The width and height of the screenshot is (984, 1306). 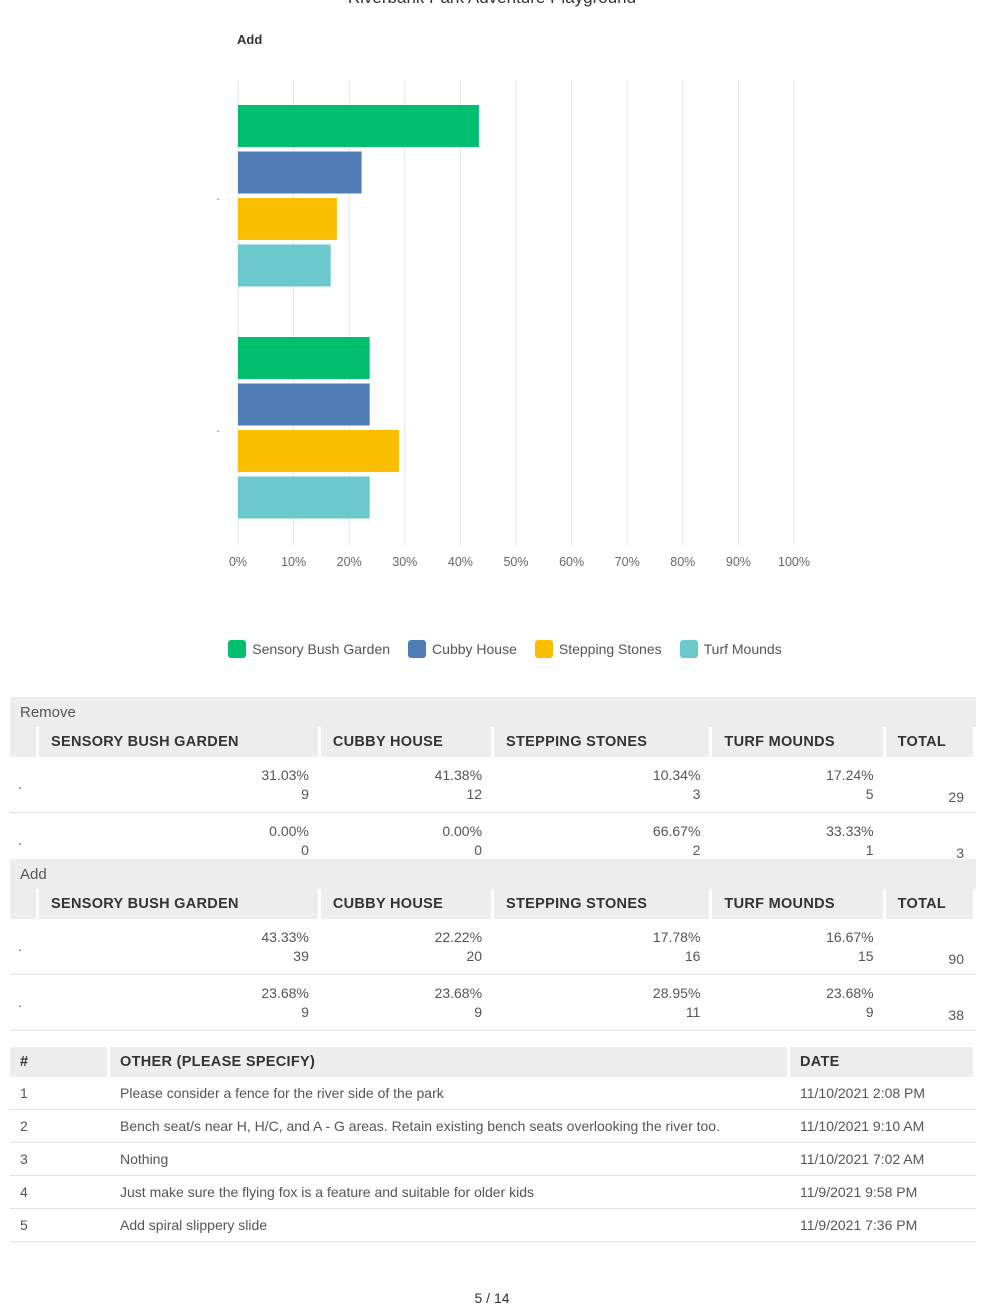 I want to click on column-header: CUBBY HOUSE, so click(x=407, y=742).